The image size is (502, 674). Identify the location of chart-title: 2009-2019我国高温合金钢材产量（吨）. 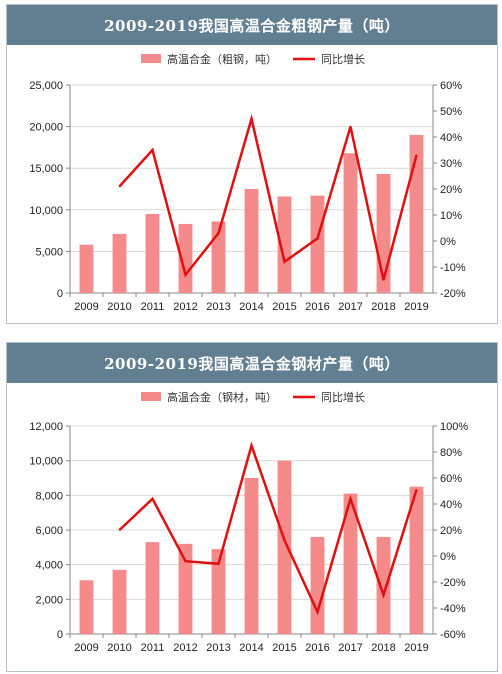
(252, 363).